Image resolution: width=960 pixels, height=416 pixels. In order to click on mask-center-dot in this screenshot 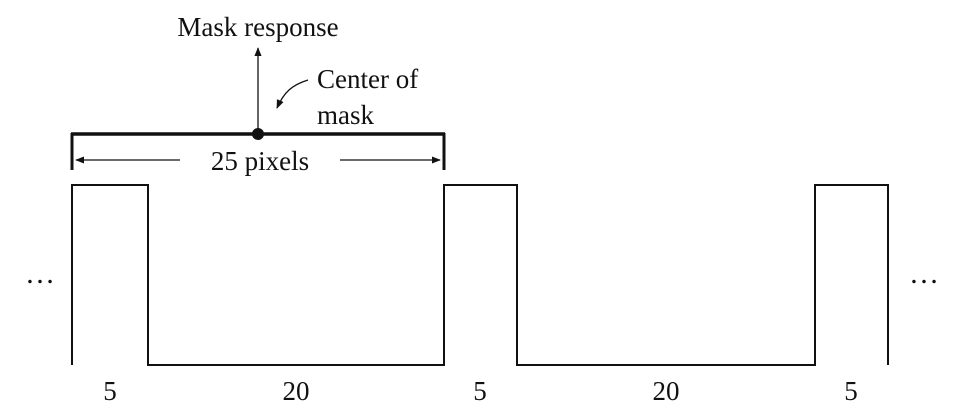, I will do `click(258, 134)`.